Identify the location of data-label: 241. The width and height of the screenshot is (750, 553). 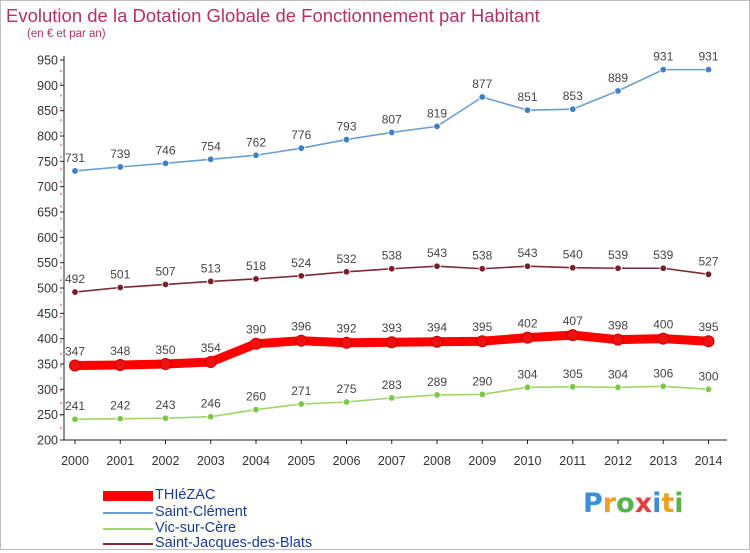
(75, 406).